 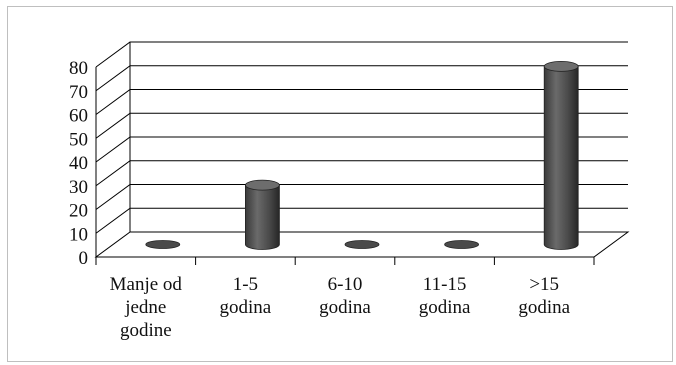 What do you see at coordinates (246, 296) in the screenshot?
I see `x-category-label: 1-5 godina` at bounding box center [246, 296].